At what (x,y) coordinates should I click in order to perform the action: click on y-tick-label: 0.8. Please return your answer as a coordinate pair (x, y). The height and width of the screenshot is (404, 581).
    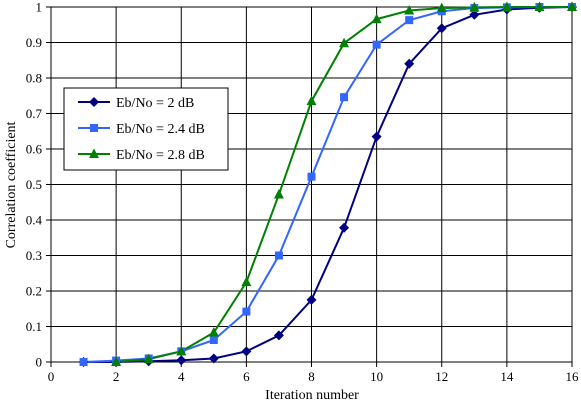
    Looking at the image, I should click on (34, 78).